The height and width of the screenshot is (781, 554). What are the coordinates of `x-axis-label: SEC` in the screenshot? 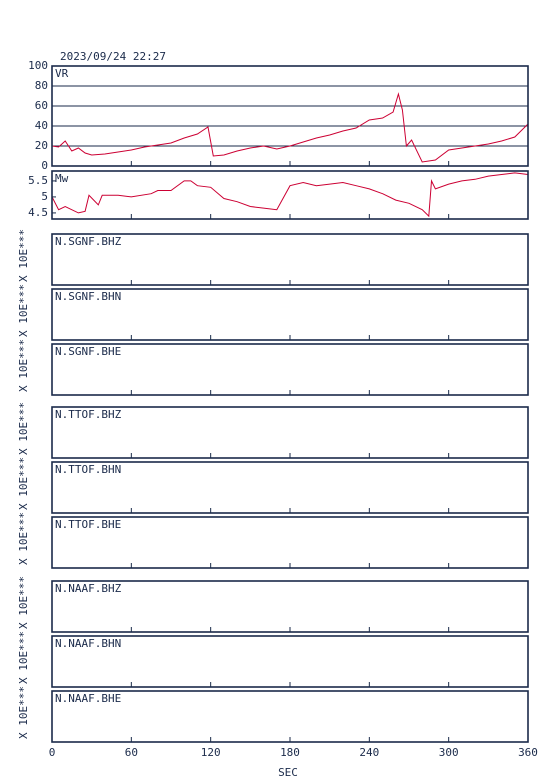 It's located at (288, 772).